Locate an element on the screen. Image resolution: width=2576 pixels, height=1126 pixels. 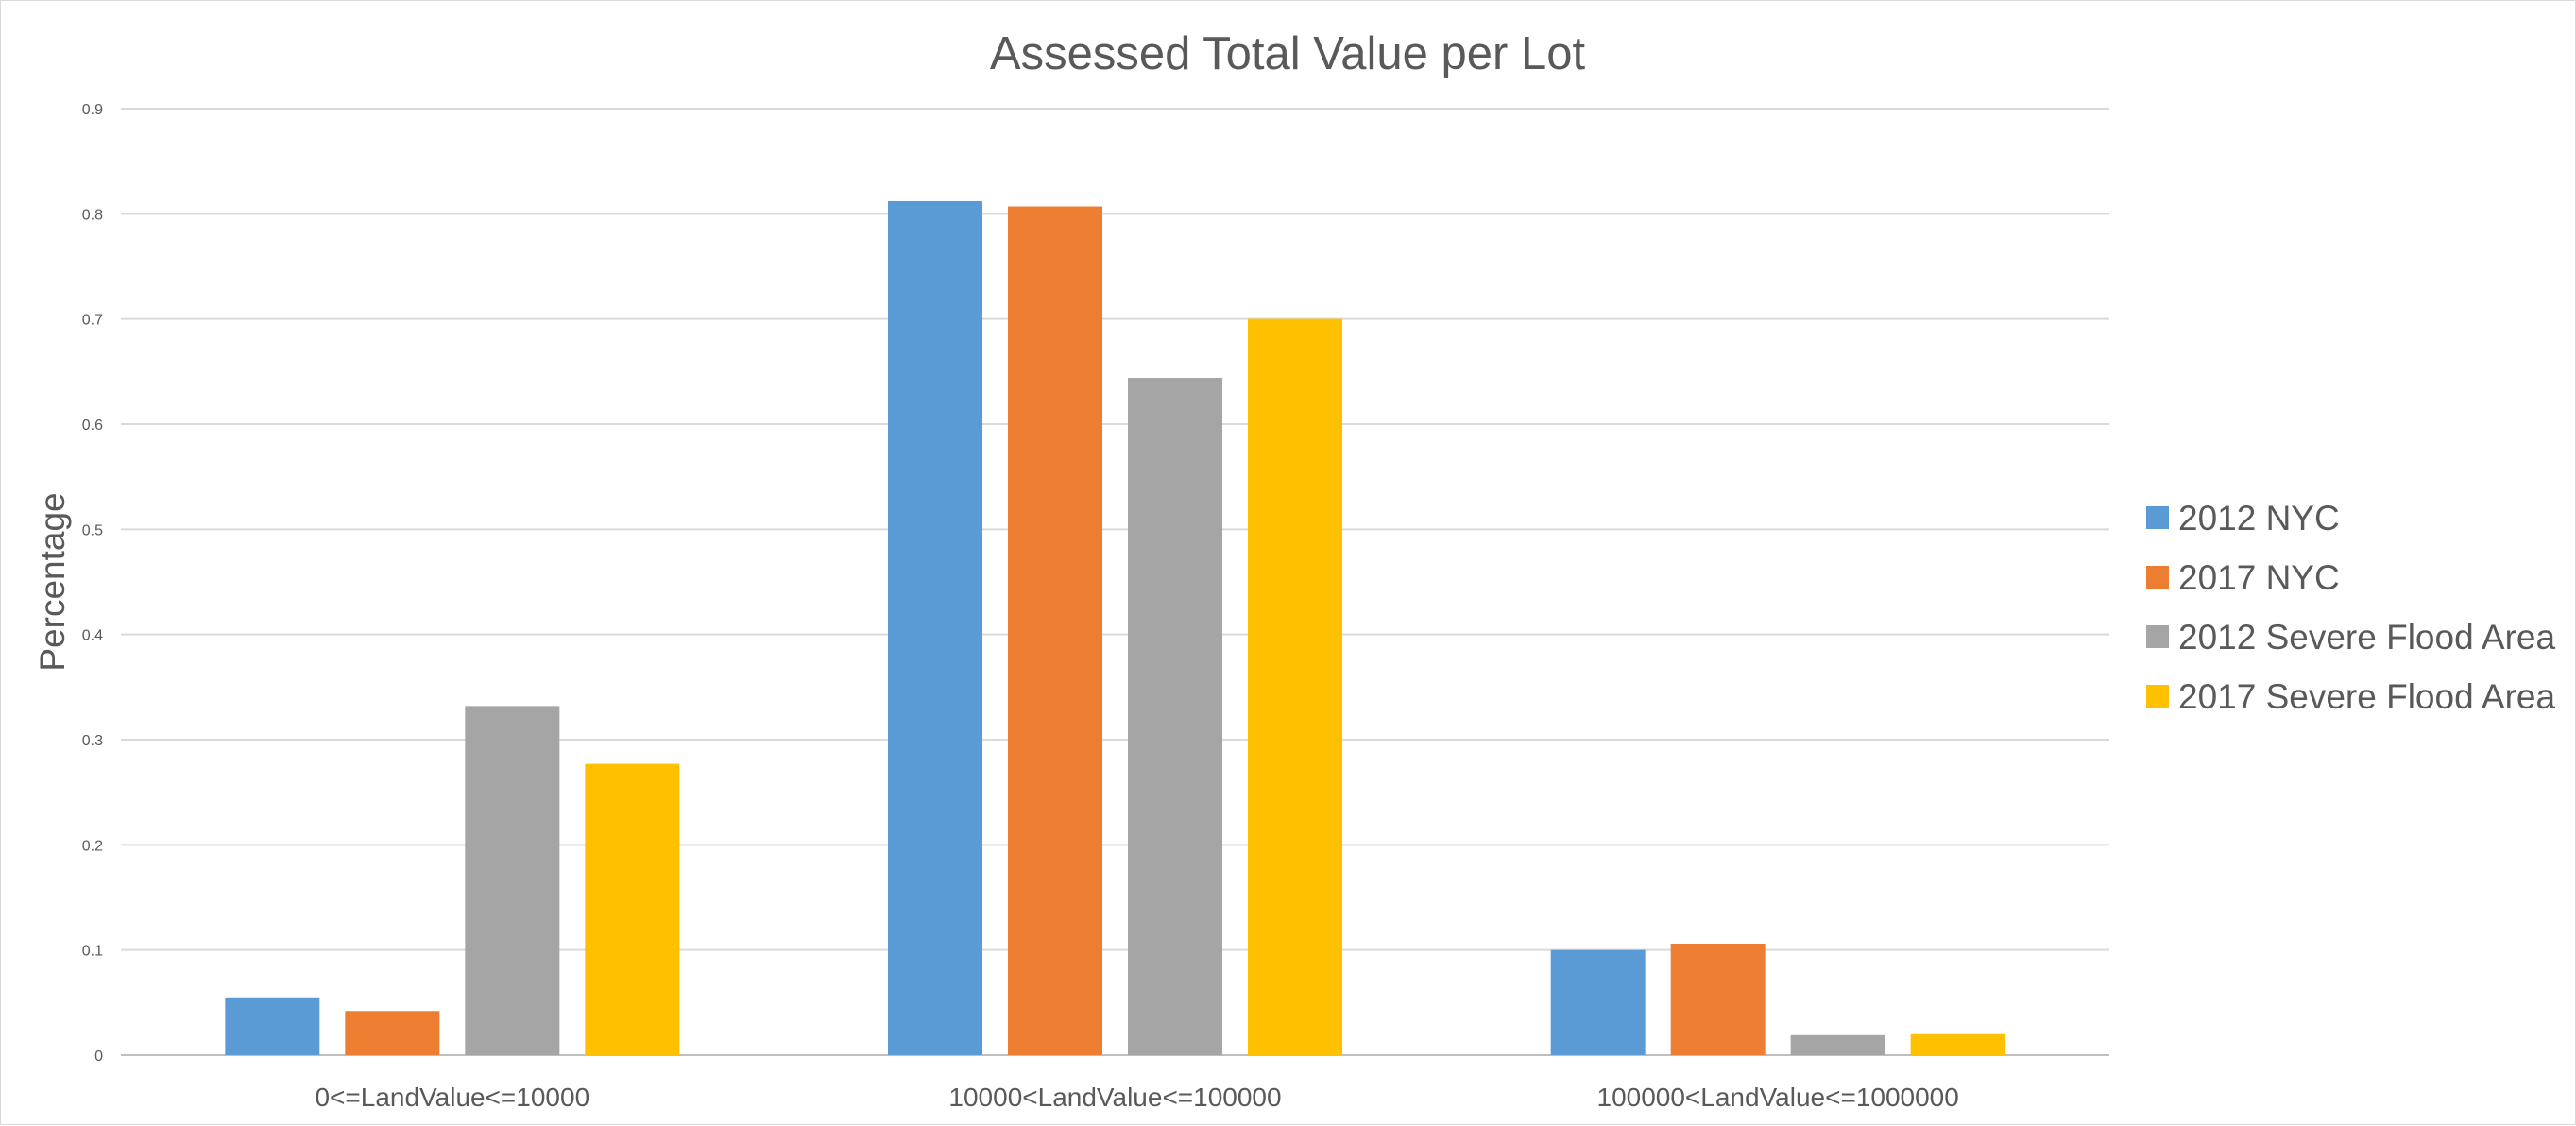
x-tick-label: 0<=LandValue<=10000 is located at coordinates (452, 1097).